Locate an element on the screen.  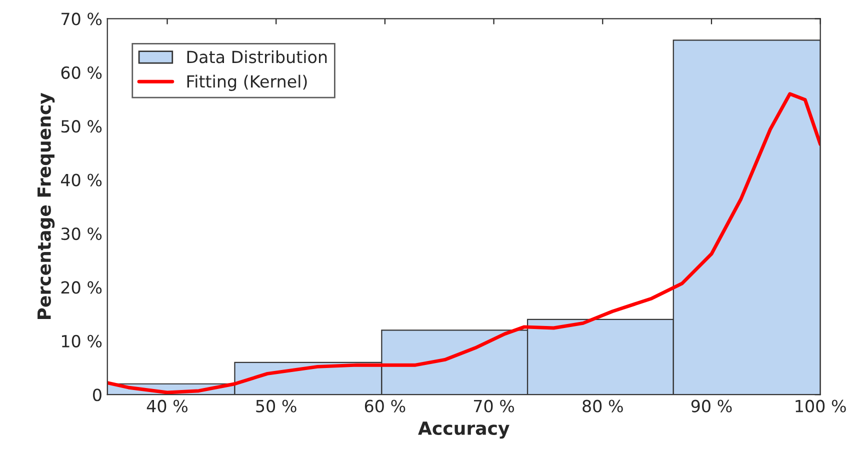
y-tick-label: 0 is located at coordinates (97, 395).